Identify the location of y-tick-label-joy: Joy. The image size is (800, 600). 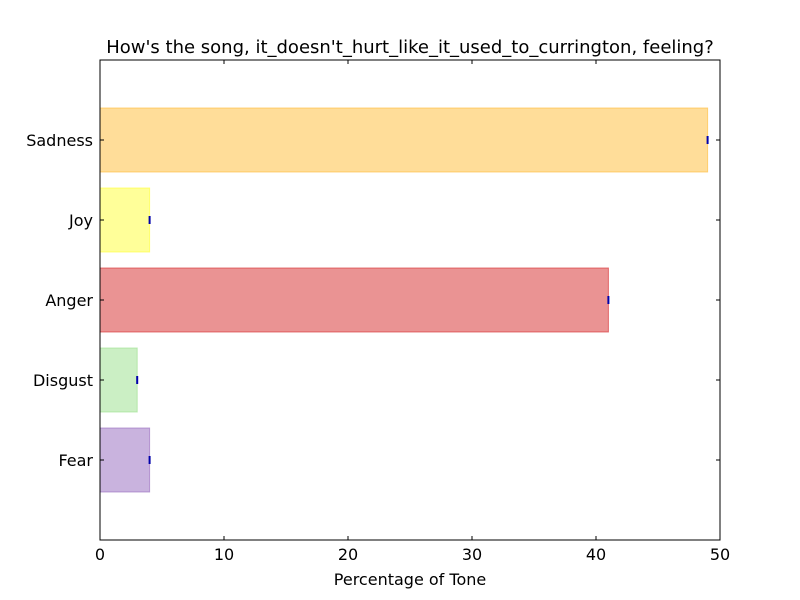
(80, 220).